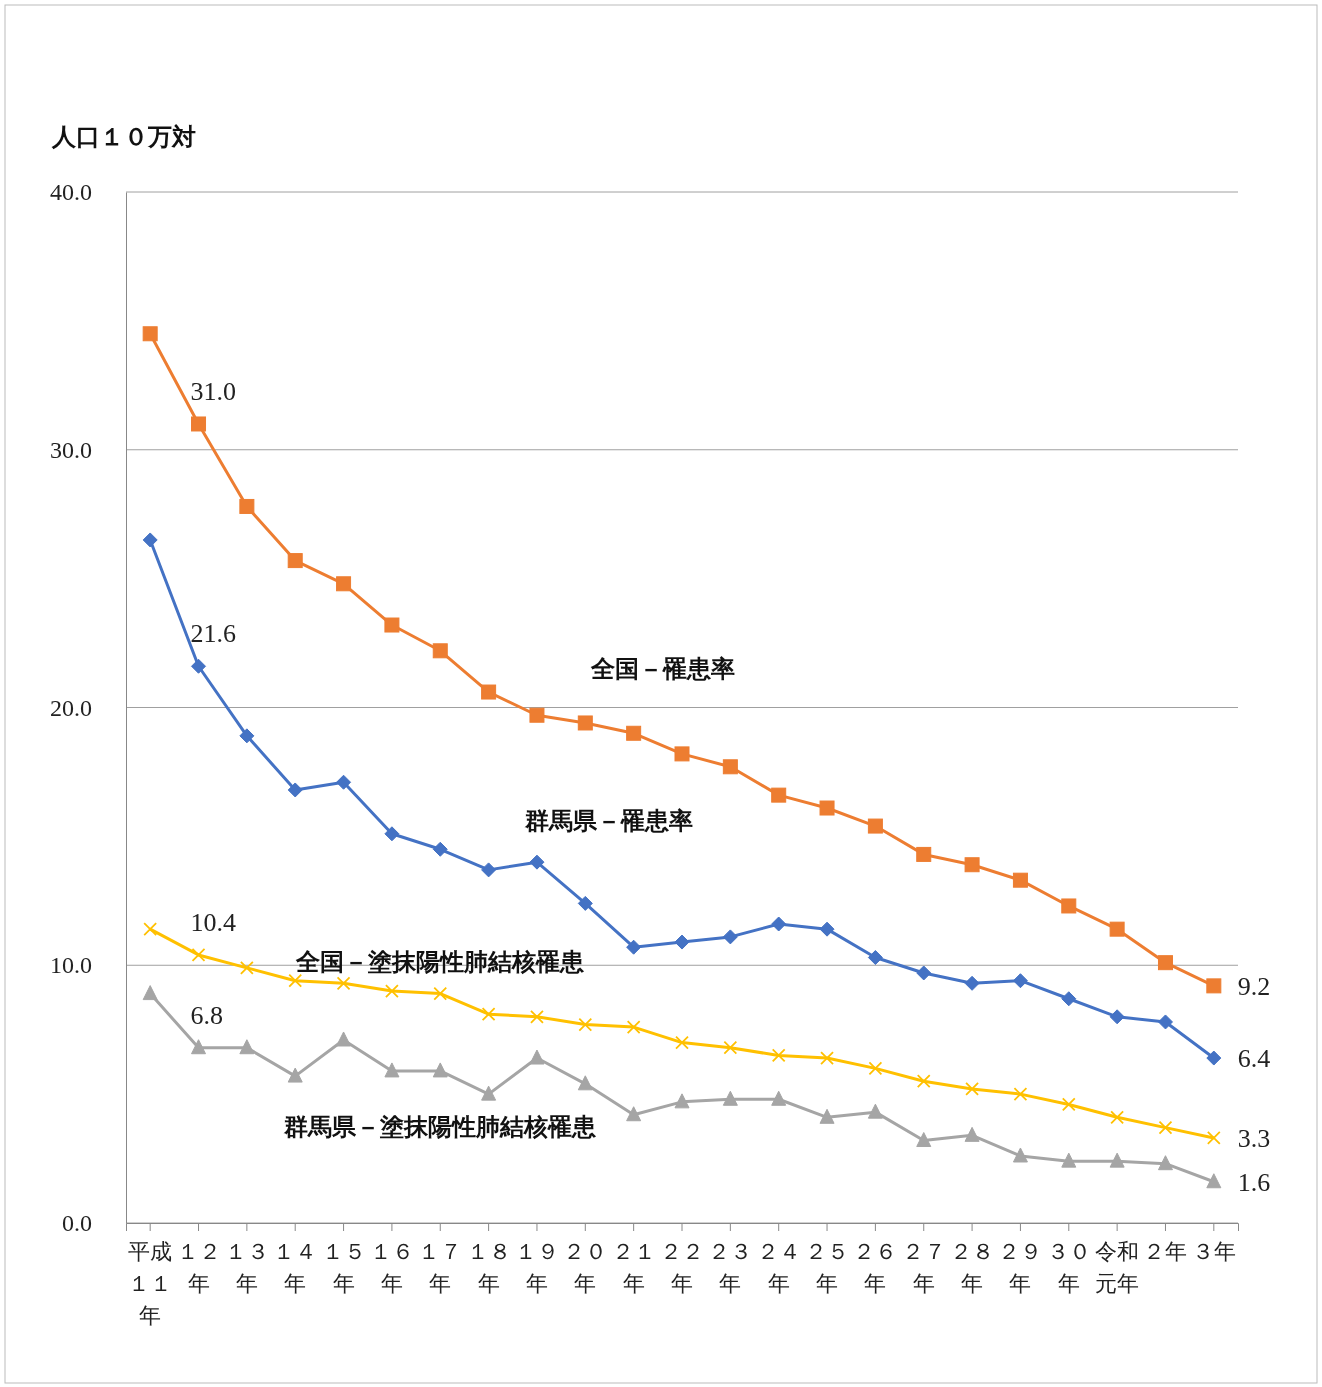 This screenshot has height=1387, width=1322. I want to click on y-tick-label: 30.0, so click(71, 449).